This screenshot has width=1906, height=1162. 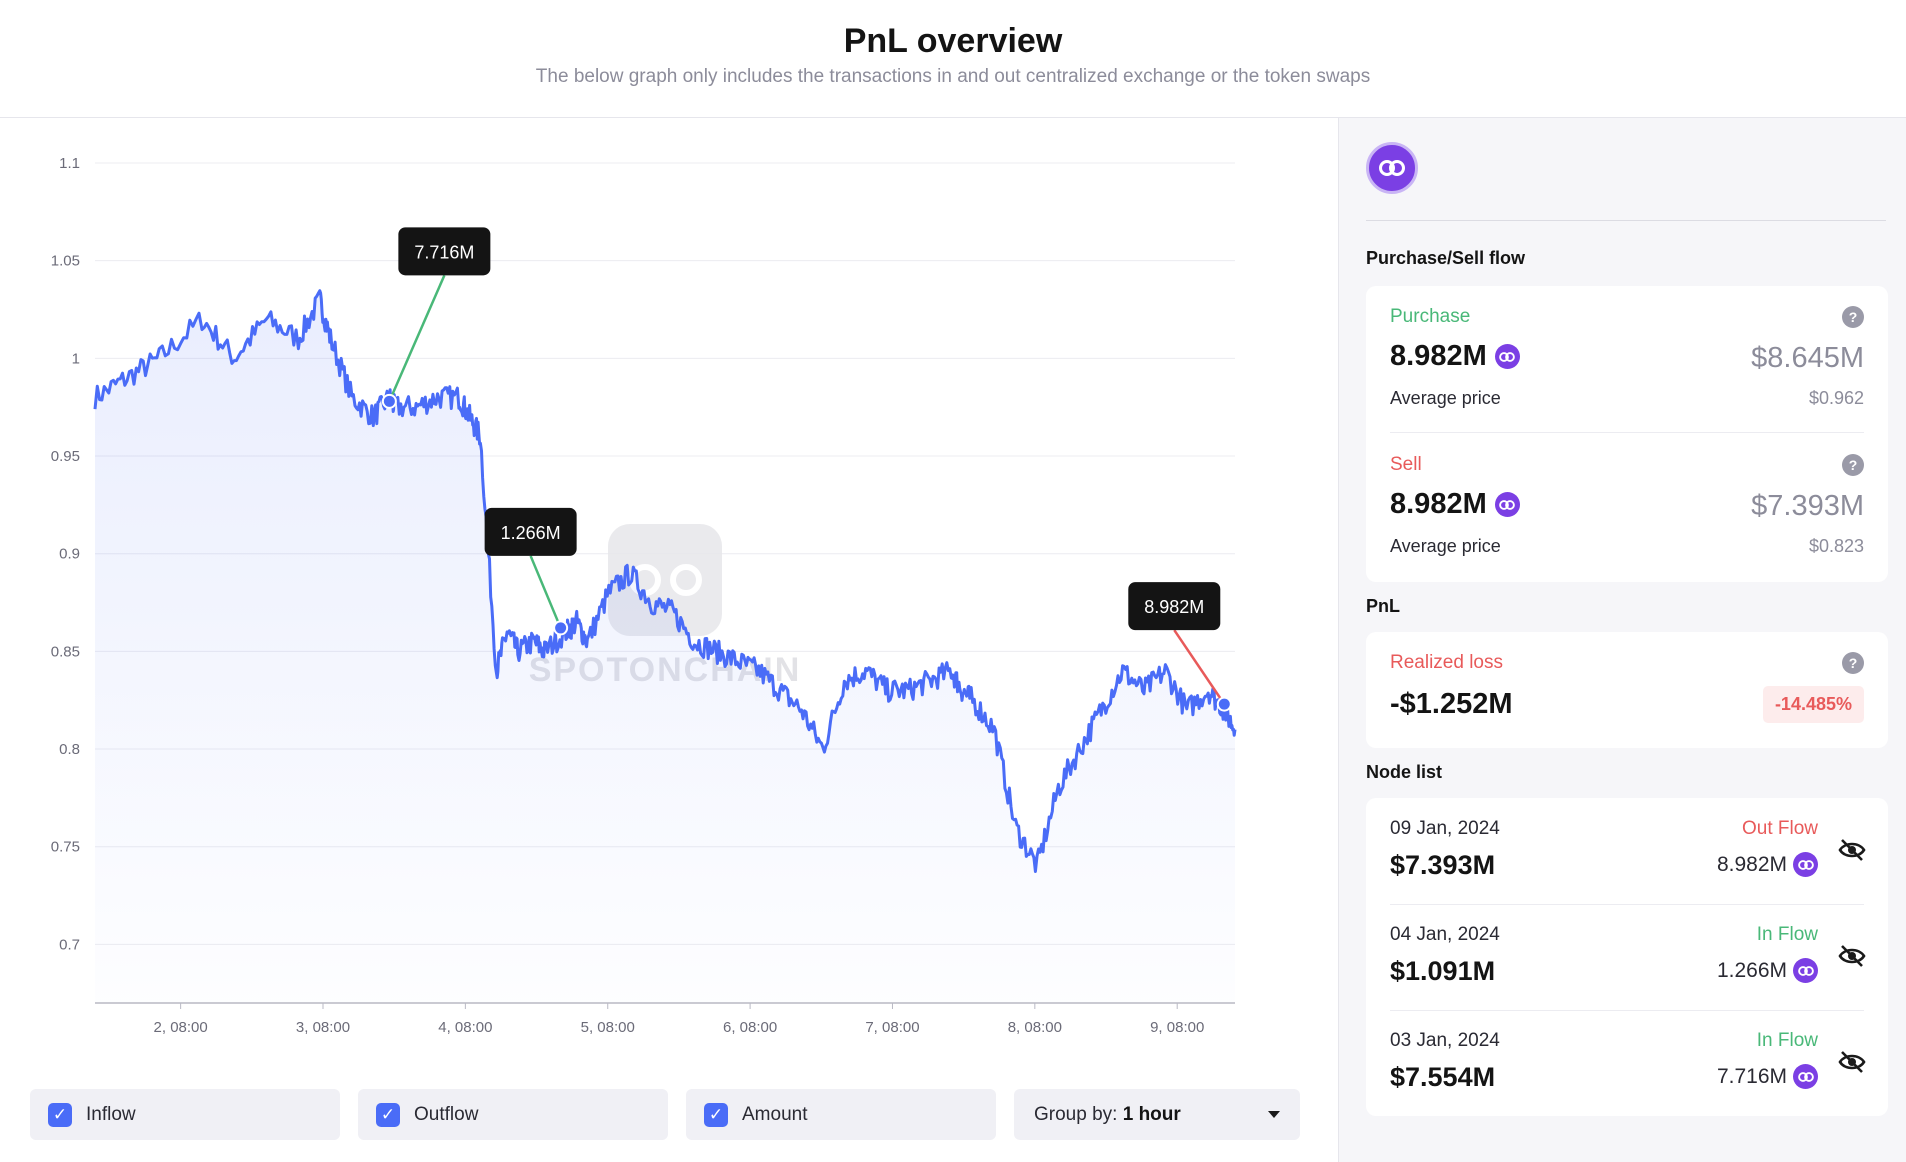 What do you see at coordinates (1446, 258) in the screenshot?
I see `purchase-sell-title: Purchase/Sell flow` at bounding box center [1446, 258].